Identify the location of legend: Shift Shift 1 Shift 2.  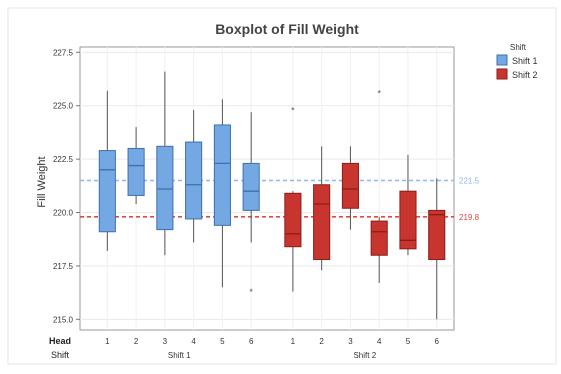
(517, 61).